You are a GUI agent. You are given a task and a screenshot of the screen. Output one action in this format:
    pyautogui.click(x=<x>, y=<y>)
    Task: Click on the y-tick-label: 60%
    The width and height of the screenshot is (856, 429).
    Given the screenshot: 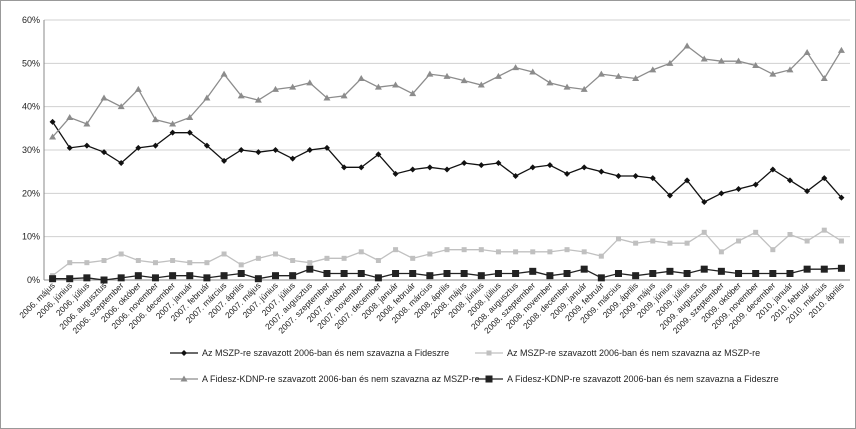 What is the action you would take?
    pyautogui.click(x=31, y=20)
    